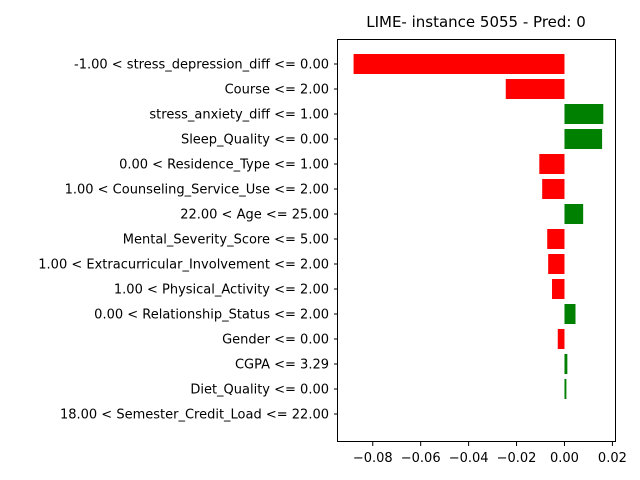 The height and width of the screenshot is (480, 640). I want to click on x-tick-label: 0.00, so click(564, 458).